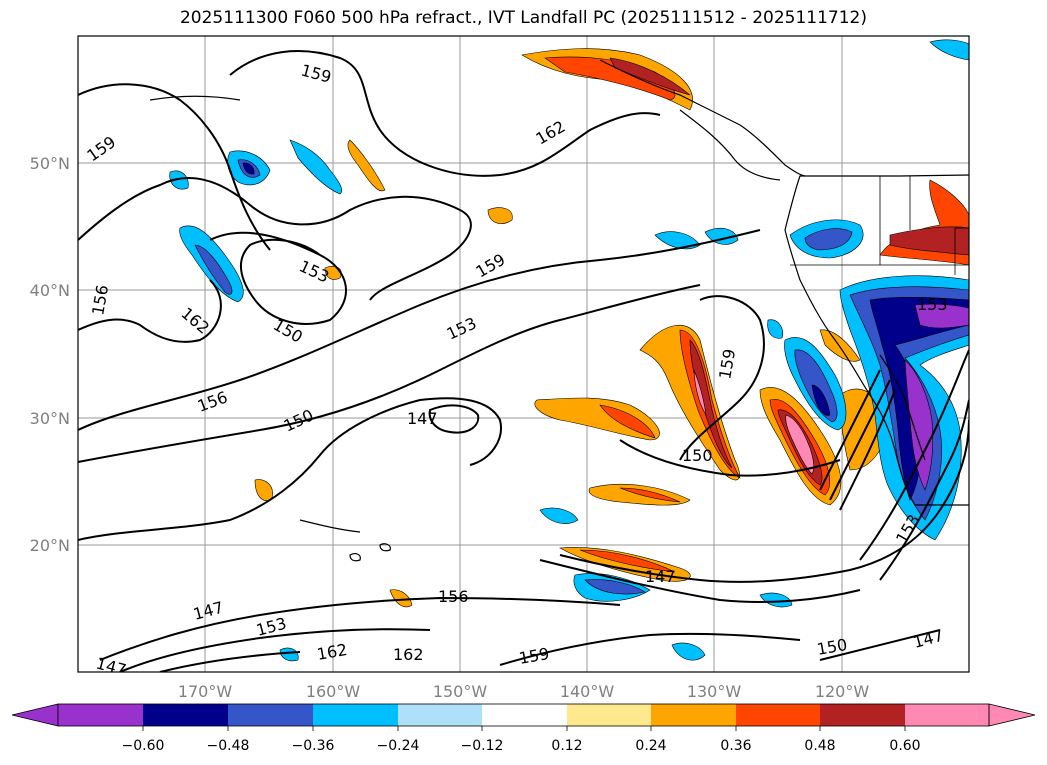 The width and height of the screenshot is (1047, 765). What do you see at coordinates (50, 354) in the screenshot?
I see `latitude-labels: 50°N 40°N 30°N 20°N` at bounding box center [50, 354].